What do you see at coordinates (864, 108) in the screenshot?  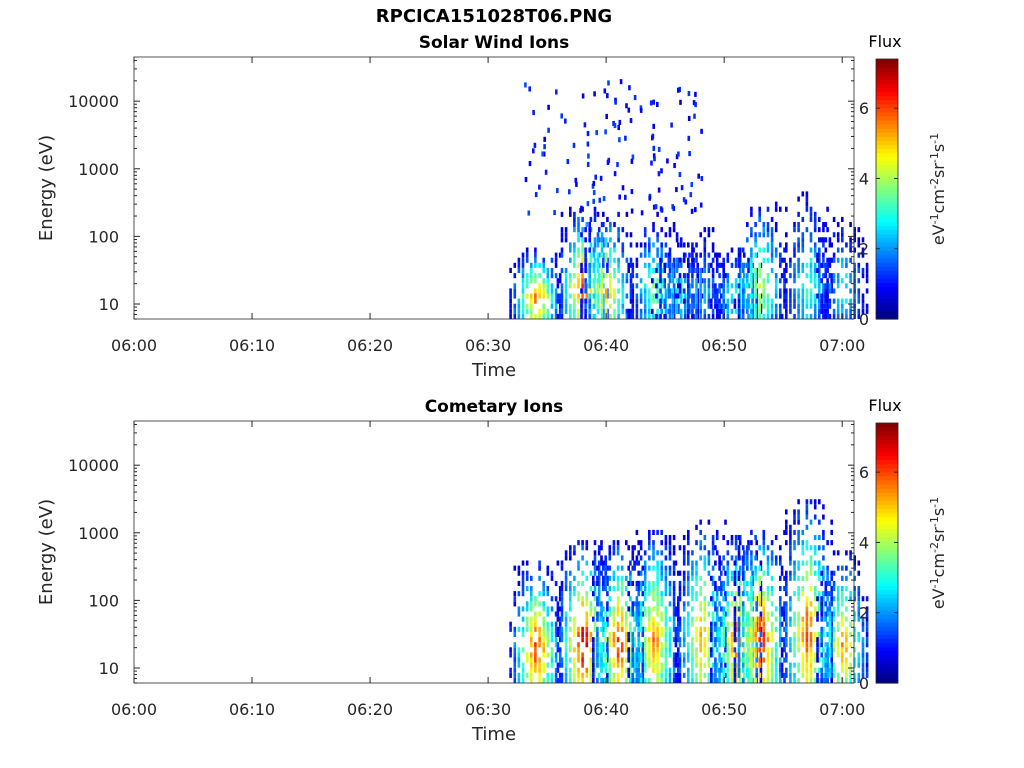 I see `colorbar-tick-label: 6` at bounding box center [864, 108].